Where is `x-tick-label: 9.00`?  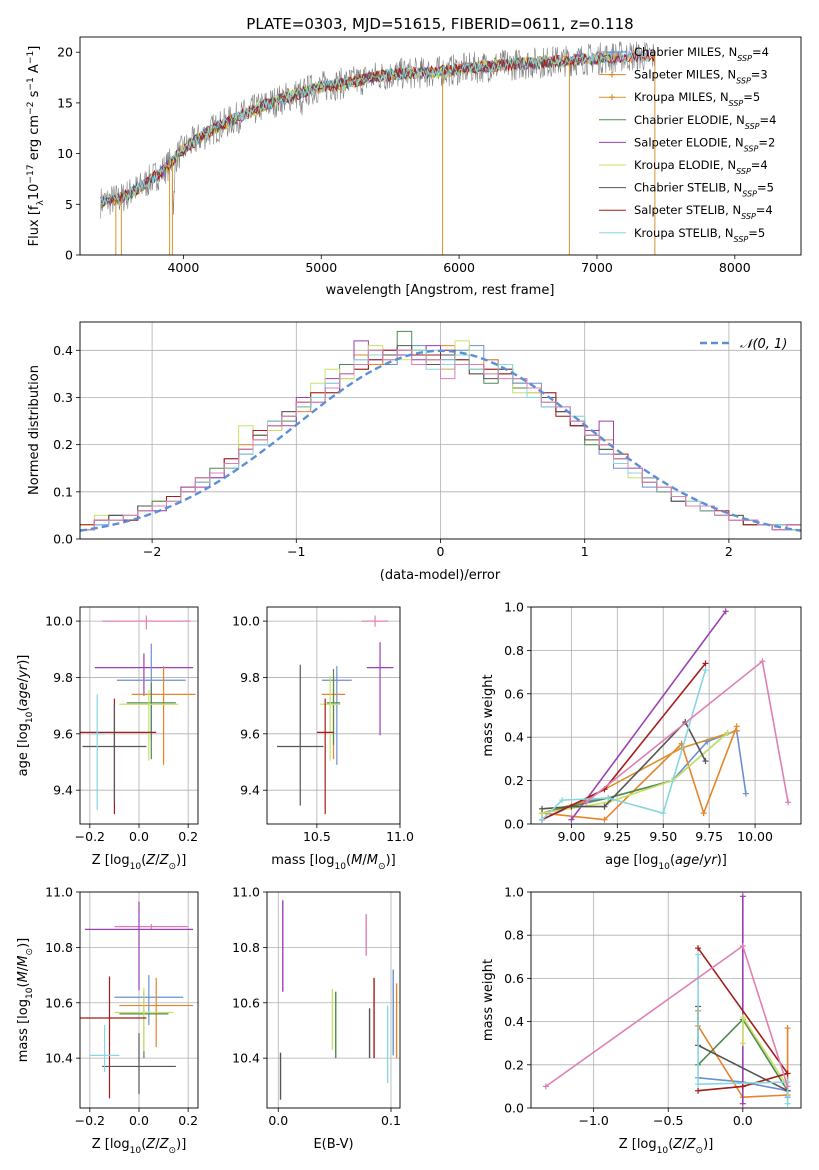
x-tick-label: 9.00 is located at coordinates (571, 836).